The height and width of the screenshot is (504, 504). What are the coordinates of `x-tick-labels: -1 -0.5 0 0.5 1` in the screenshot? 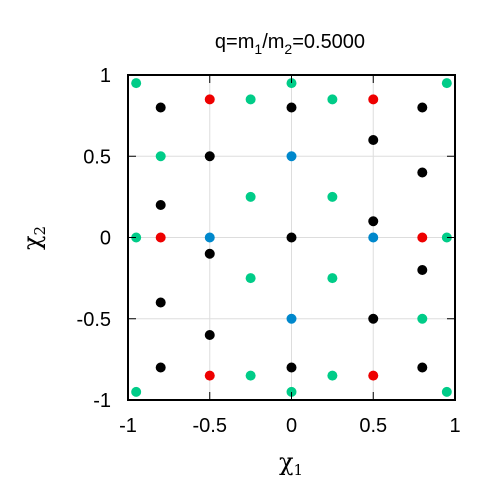 It's located at (289, 426).